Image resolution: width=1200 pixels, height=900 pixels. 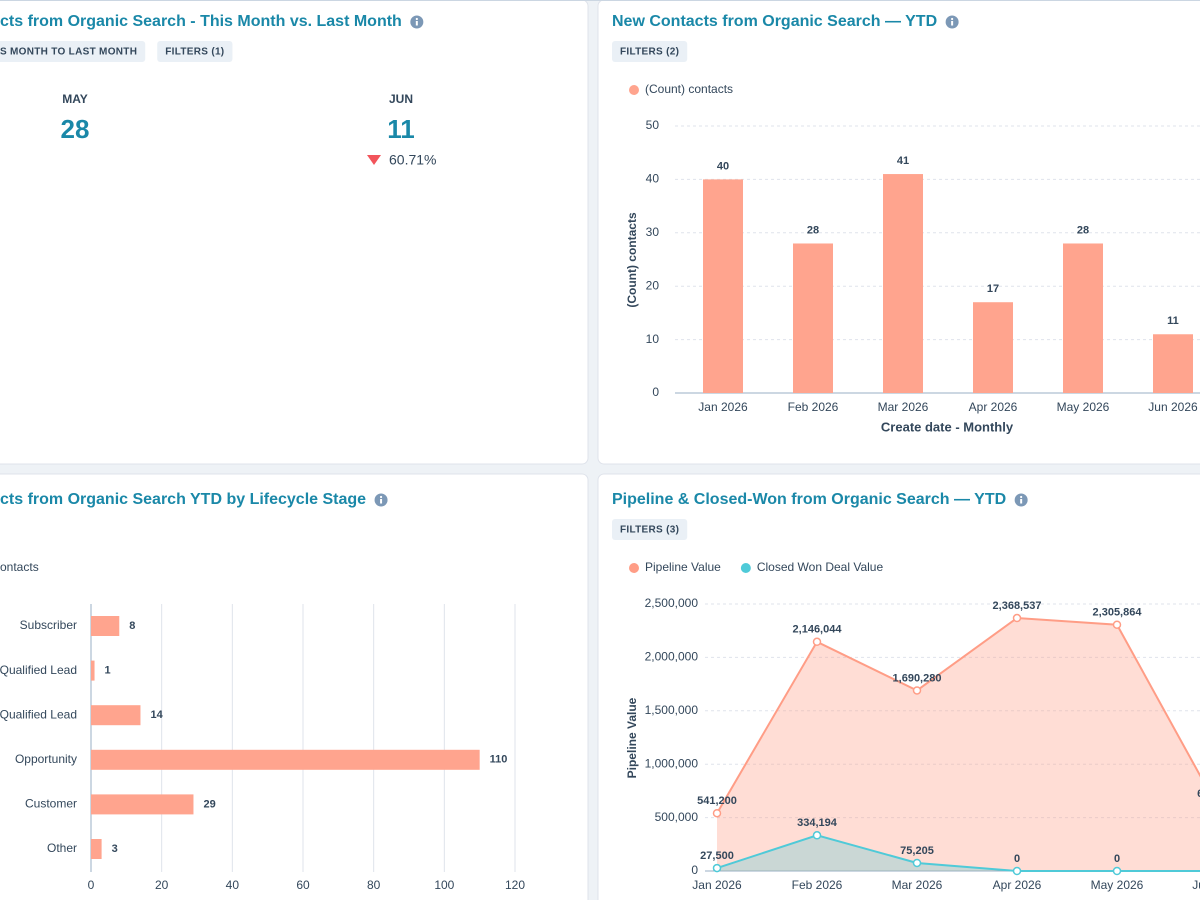 I want to click on legend-label: Pipeline Value, so click(x=683, y=567).